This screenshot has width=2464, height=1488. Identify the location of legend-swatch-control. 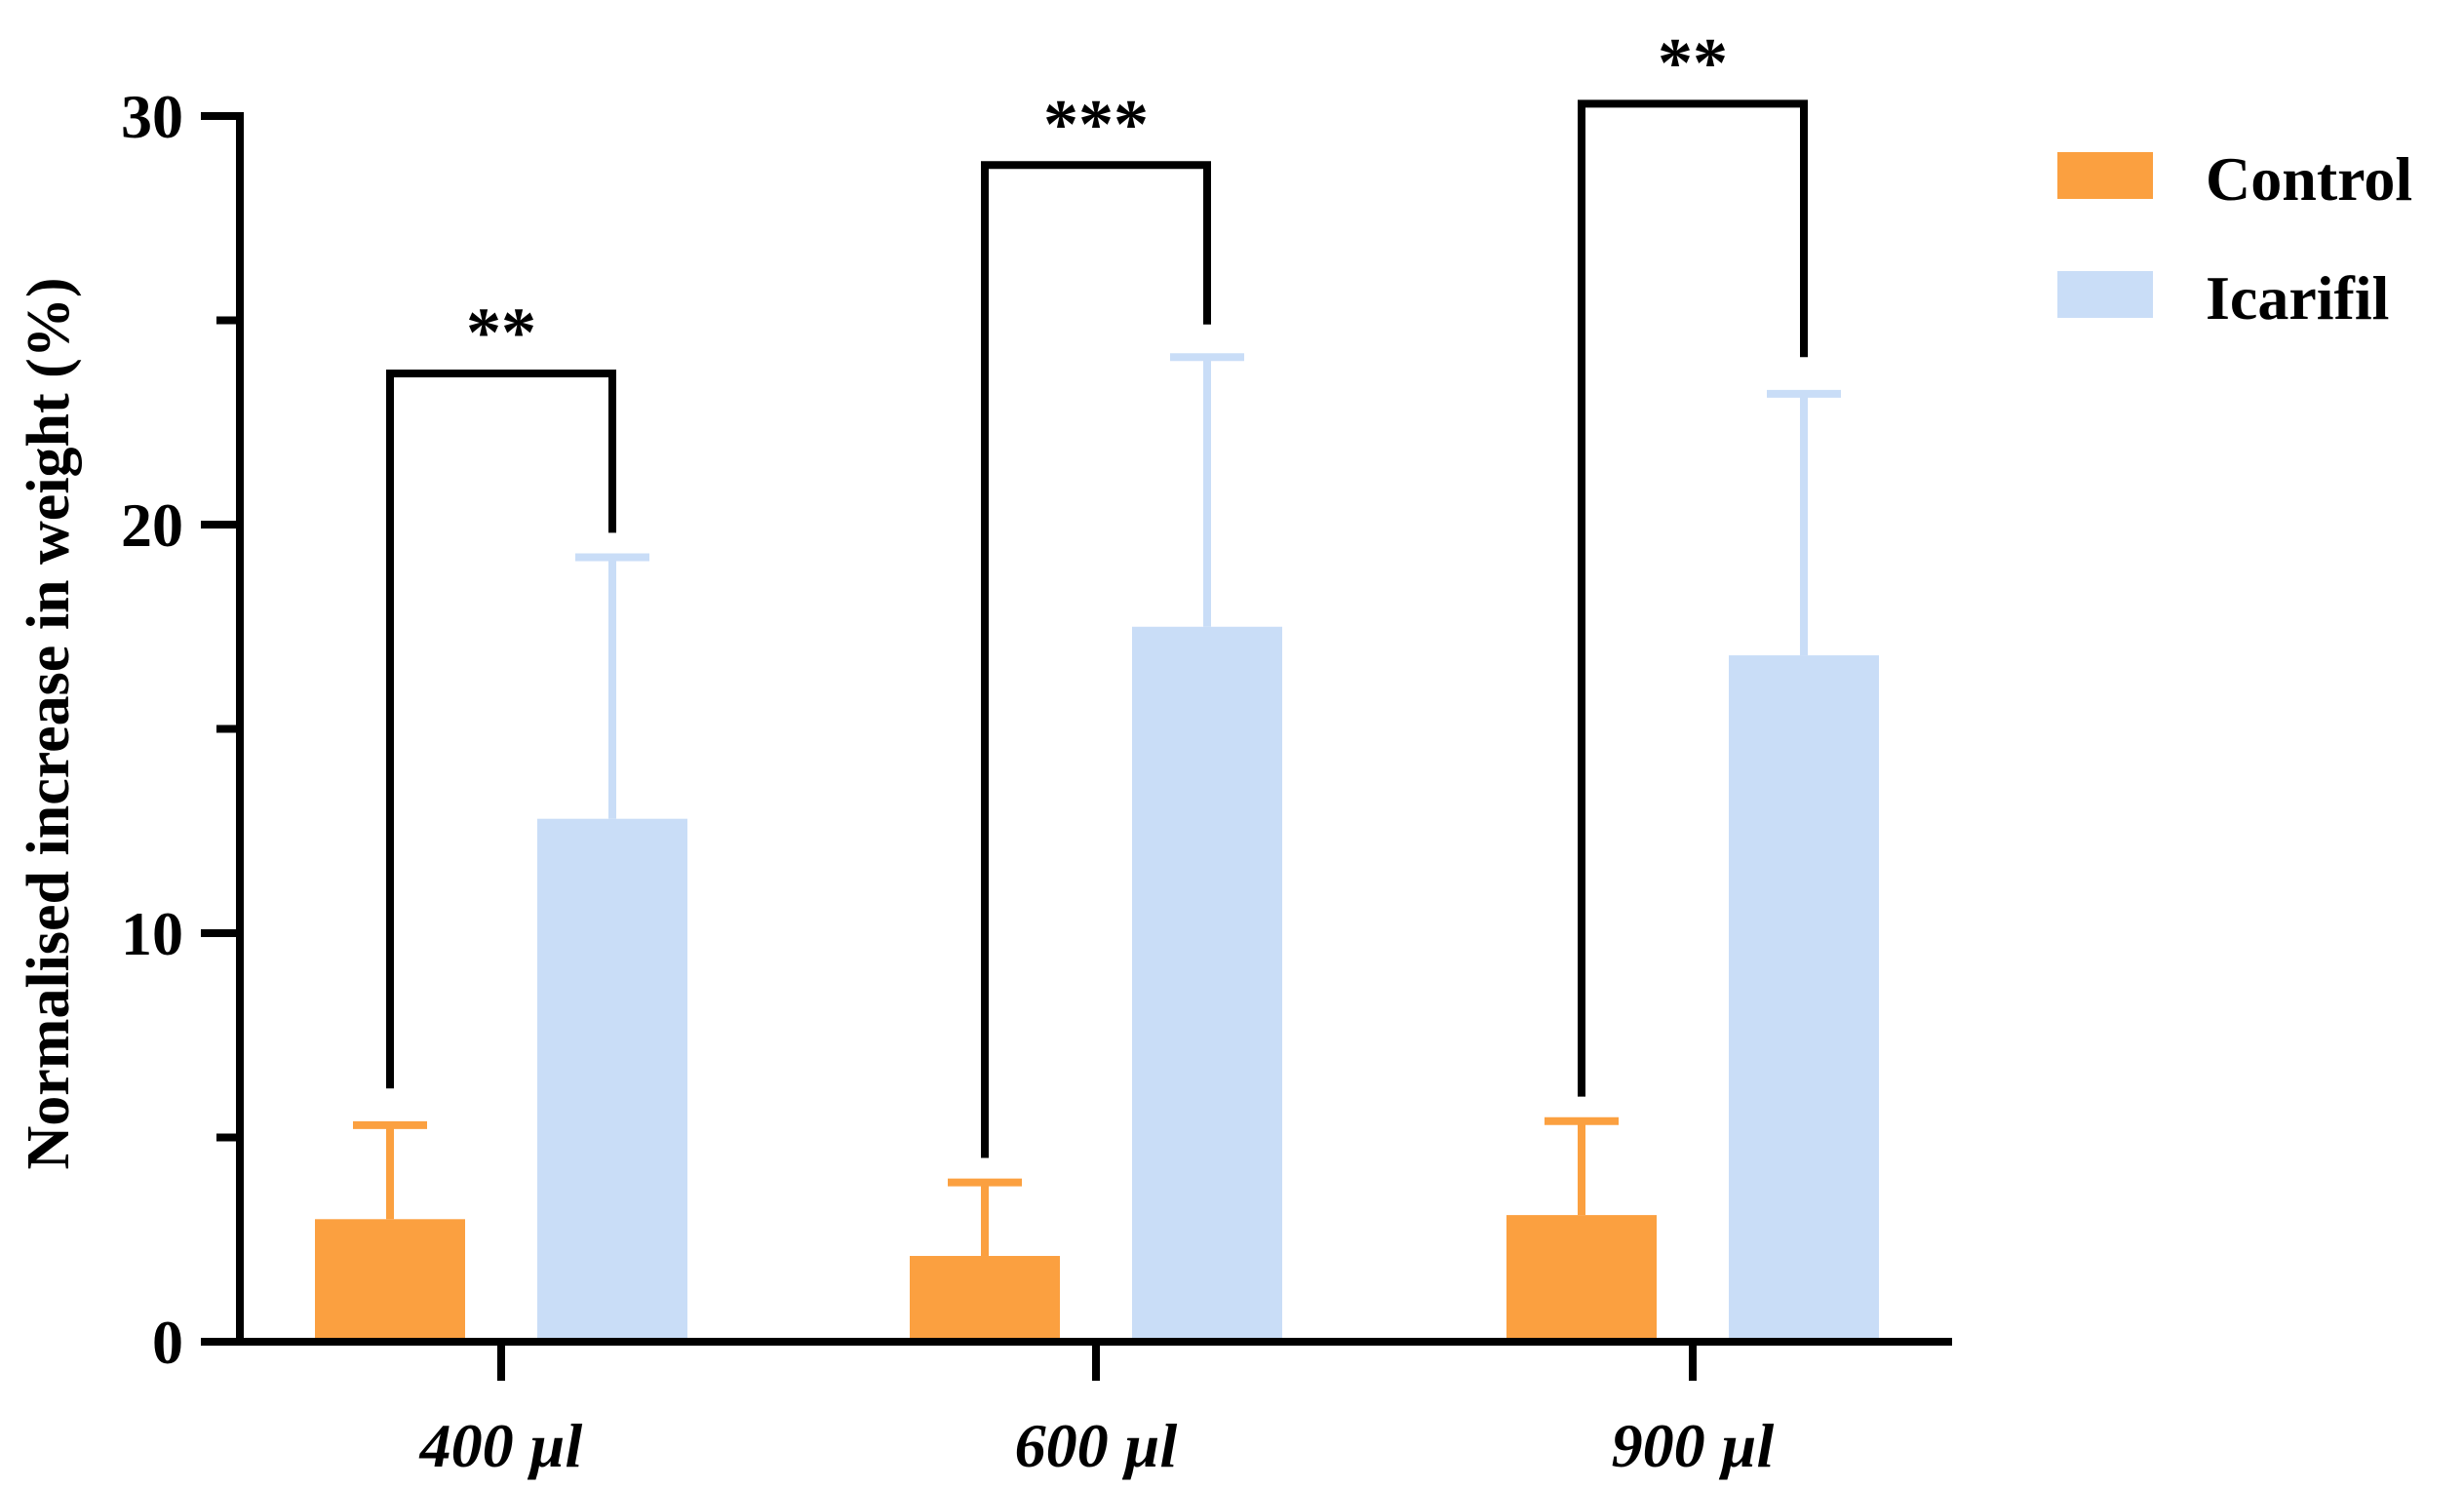
(2105, 176).